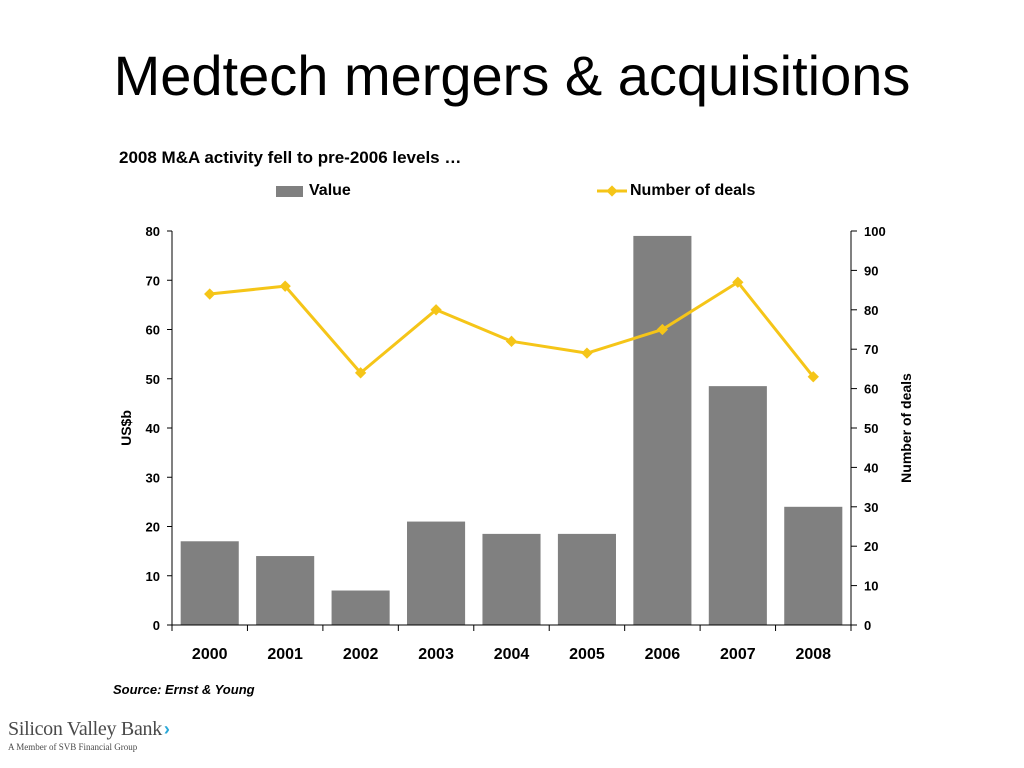 The width and height of the screenshot is (1024, 768). I want to click on y2-tick-label-20: 20, so click(871, 546).